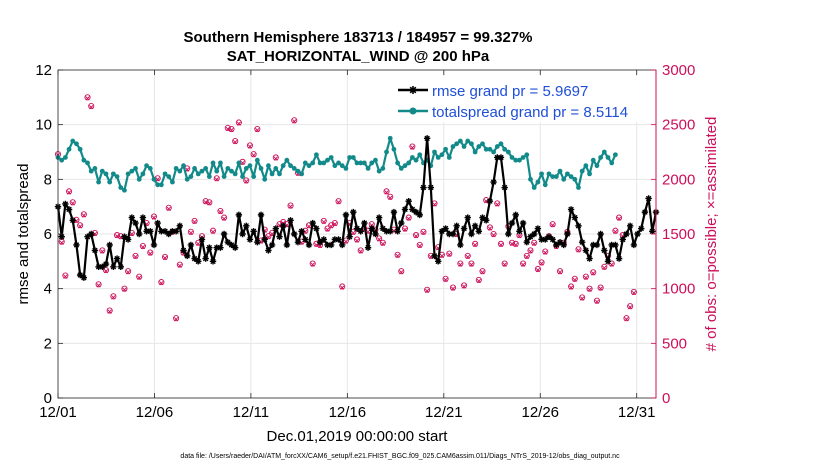 This screenshot has height=470, width=830. What do you see at coordinates (58, 412) in the screenshot?
I see `x-tick-label-0: 12/01` at bounding box center [58, 412].